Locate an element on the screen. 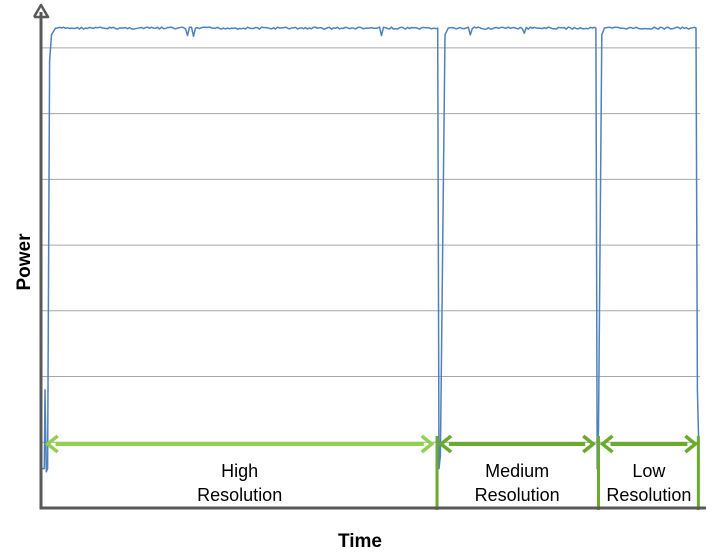  region-1: High Resolution is located at coordinates (239, 469).